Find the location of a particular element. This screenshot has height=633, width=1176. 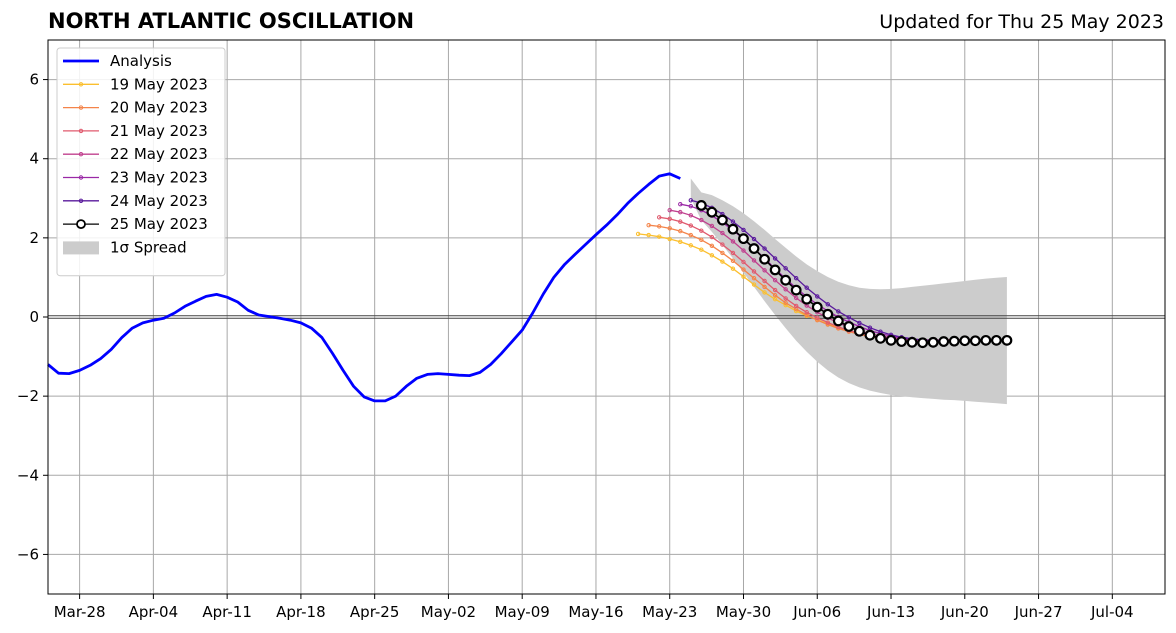

legend-item: 22 May 2023 is located at coordinates (135, 154).